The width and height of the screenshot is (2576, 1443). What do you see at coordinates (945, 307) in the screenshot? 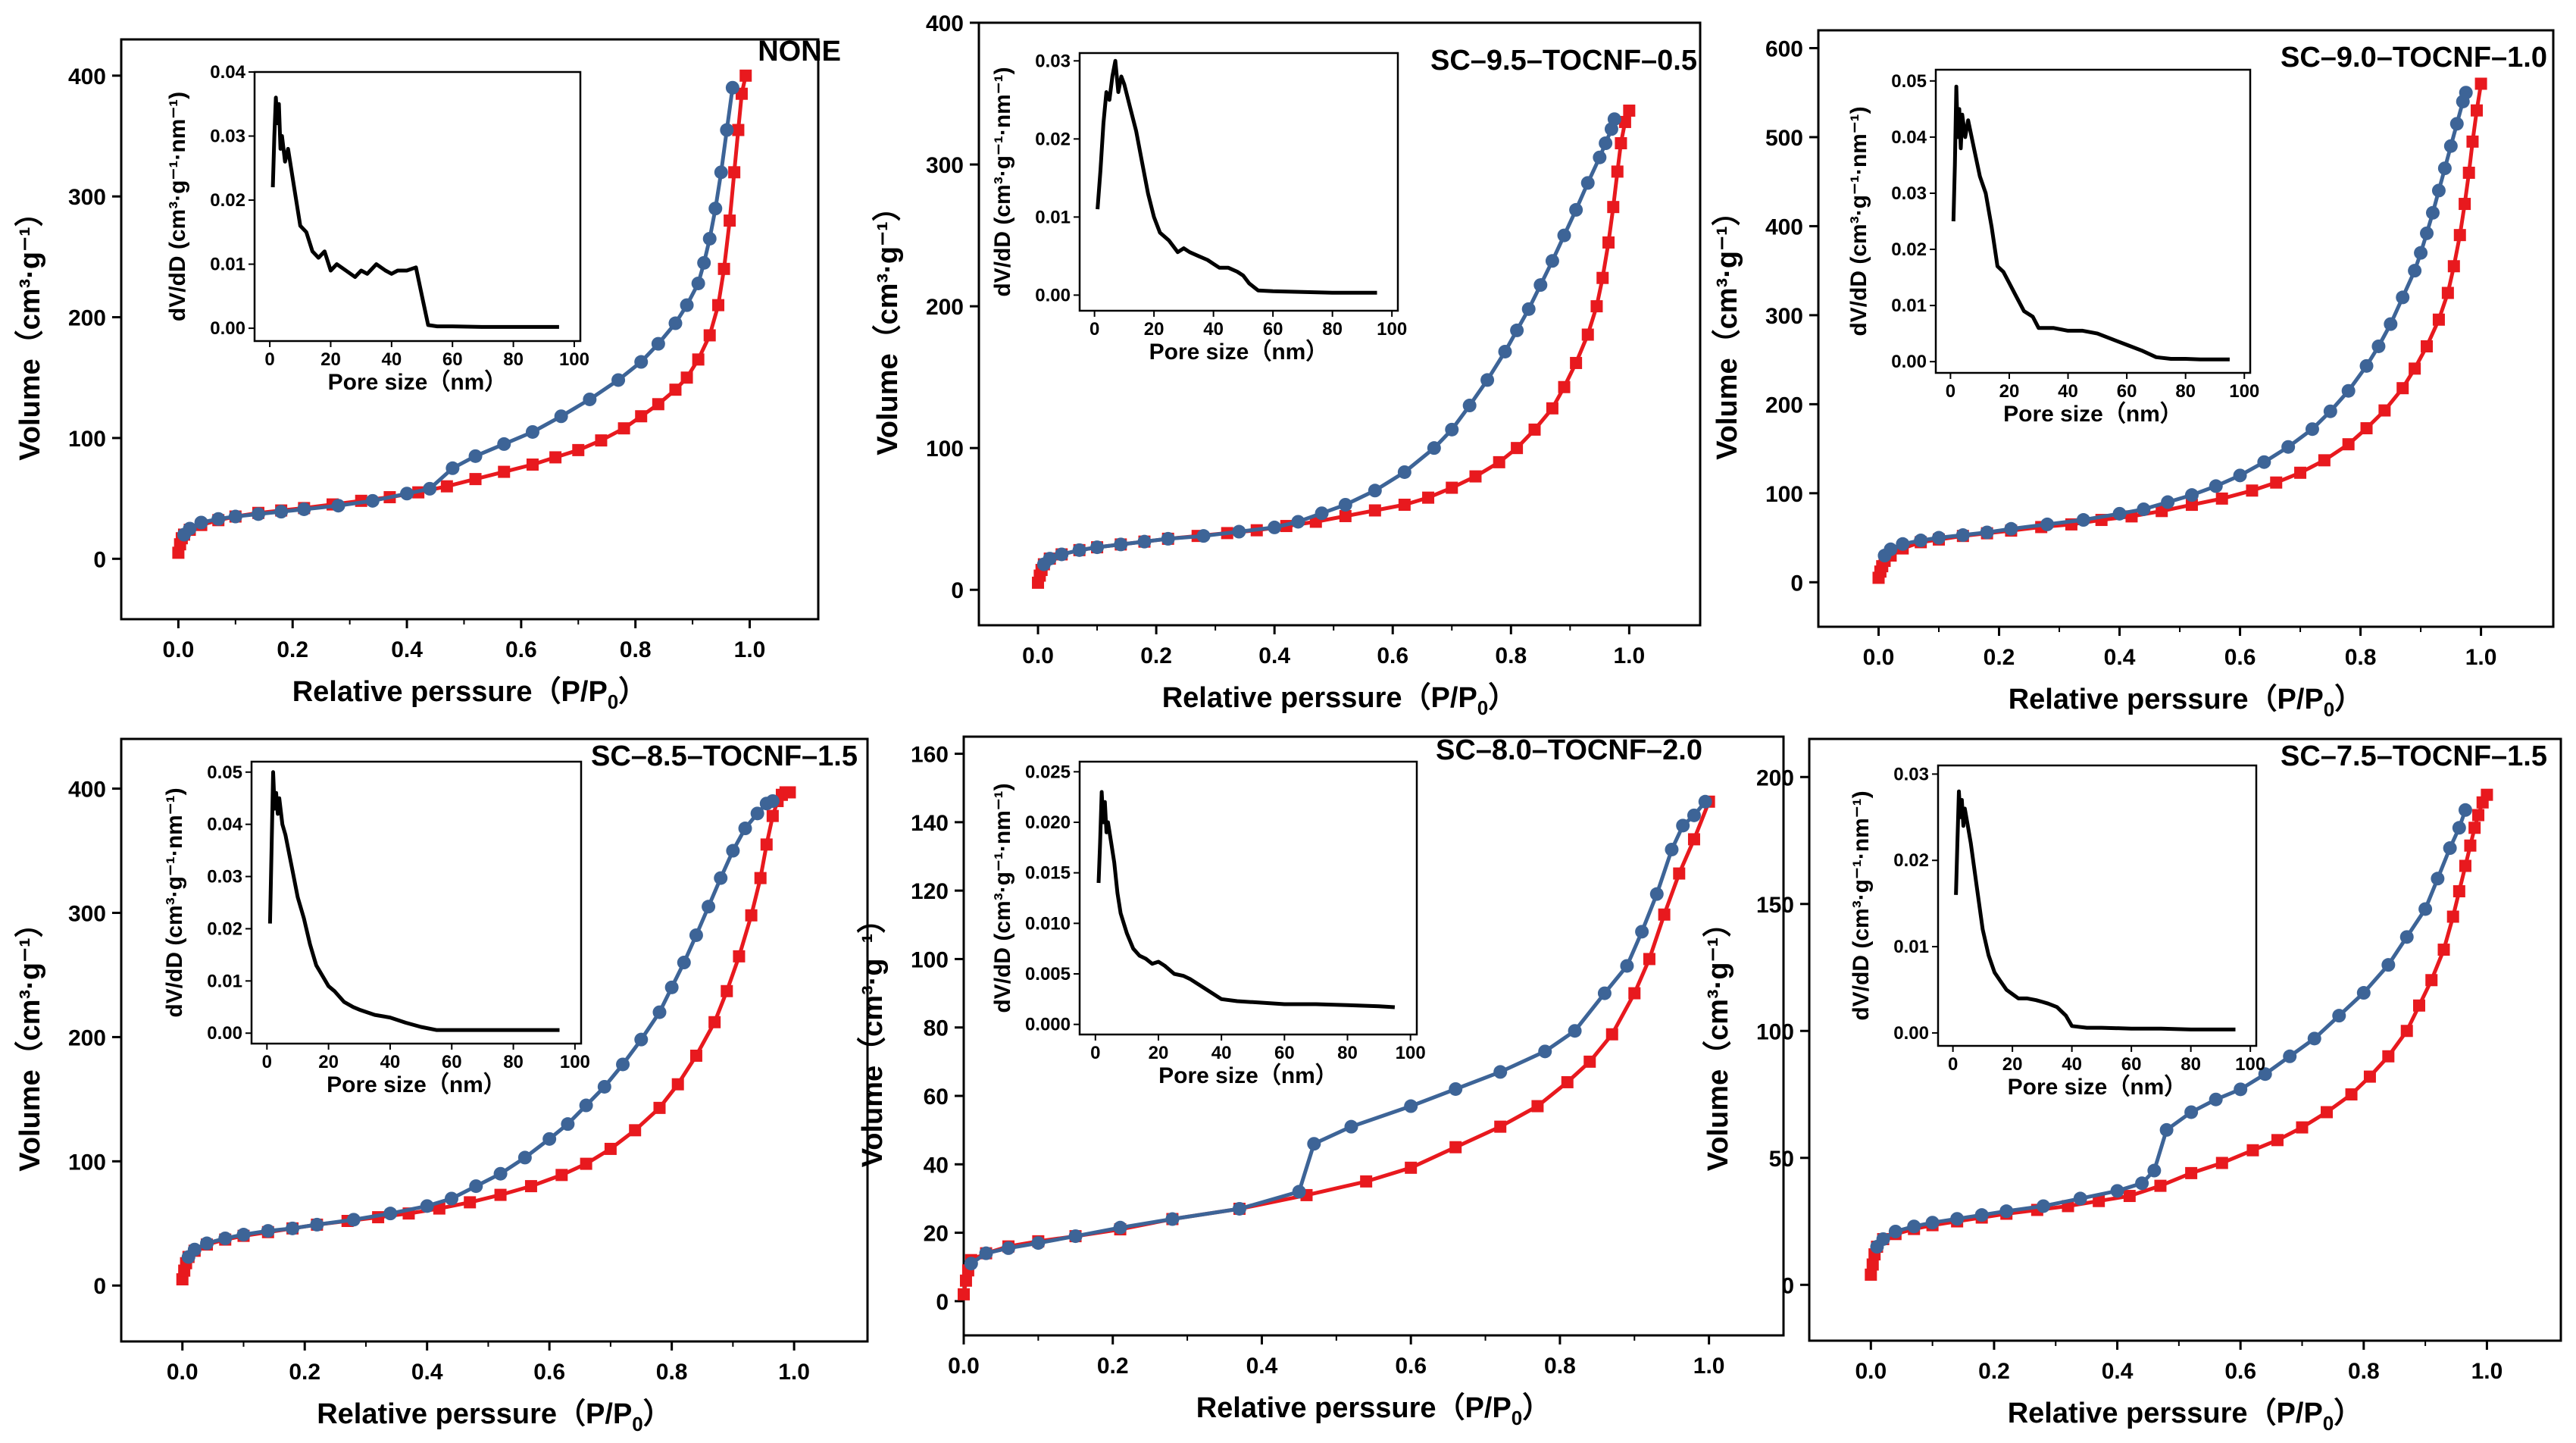
I see `y-tick-label: 200` at bounding box center [945, 307].